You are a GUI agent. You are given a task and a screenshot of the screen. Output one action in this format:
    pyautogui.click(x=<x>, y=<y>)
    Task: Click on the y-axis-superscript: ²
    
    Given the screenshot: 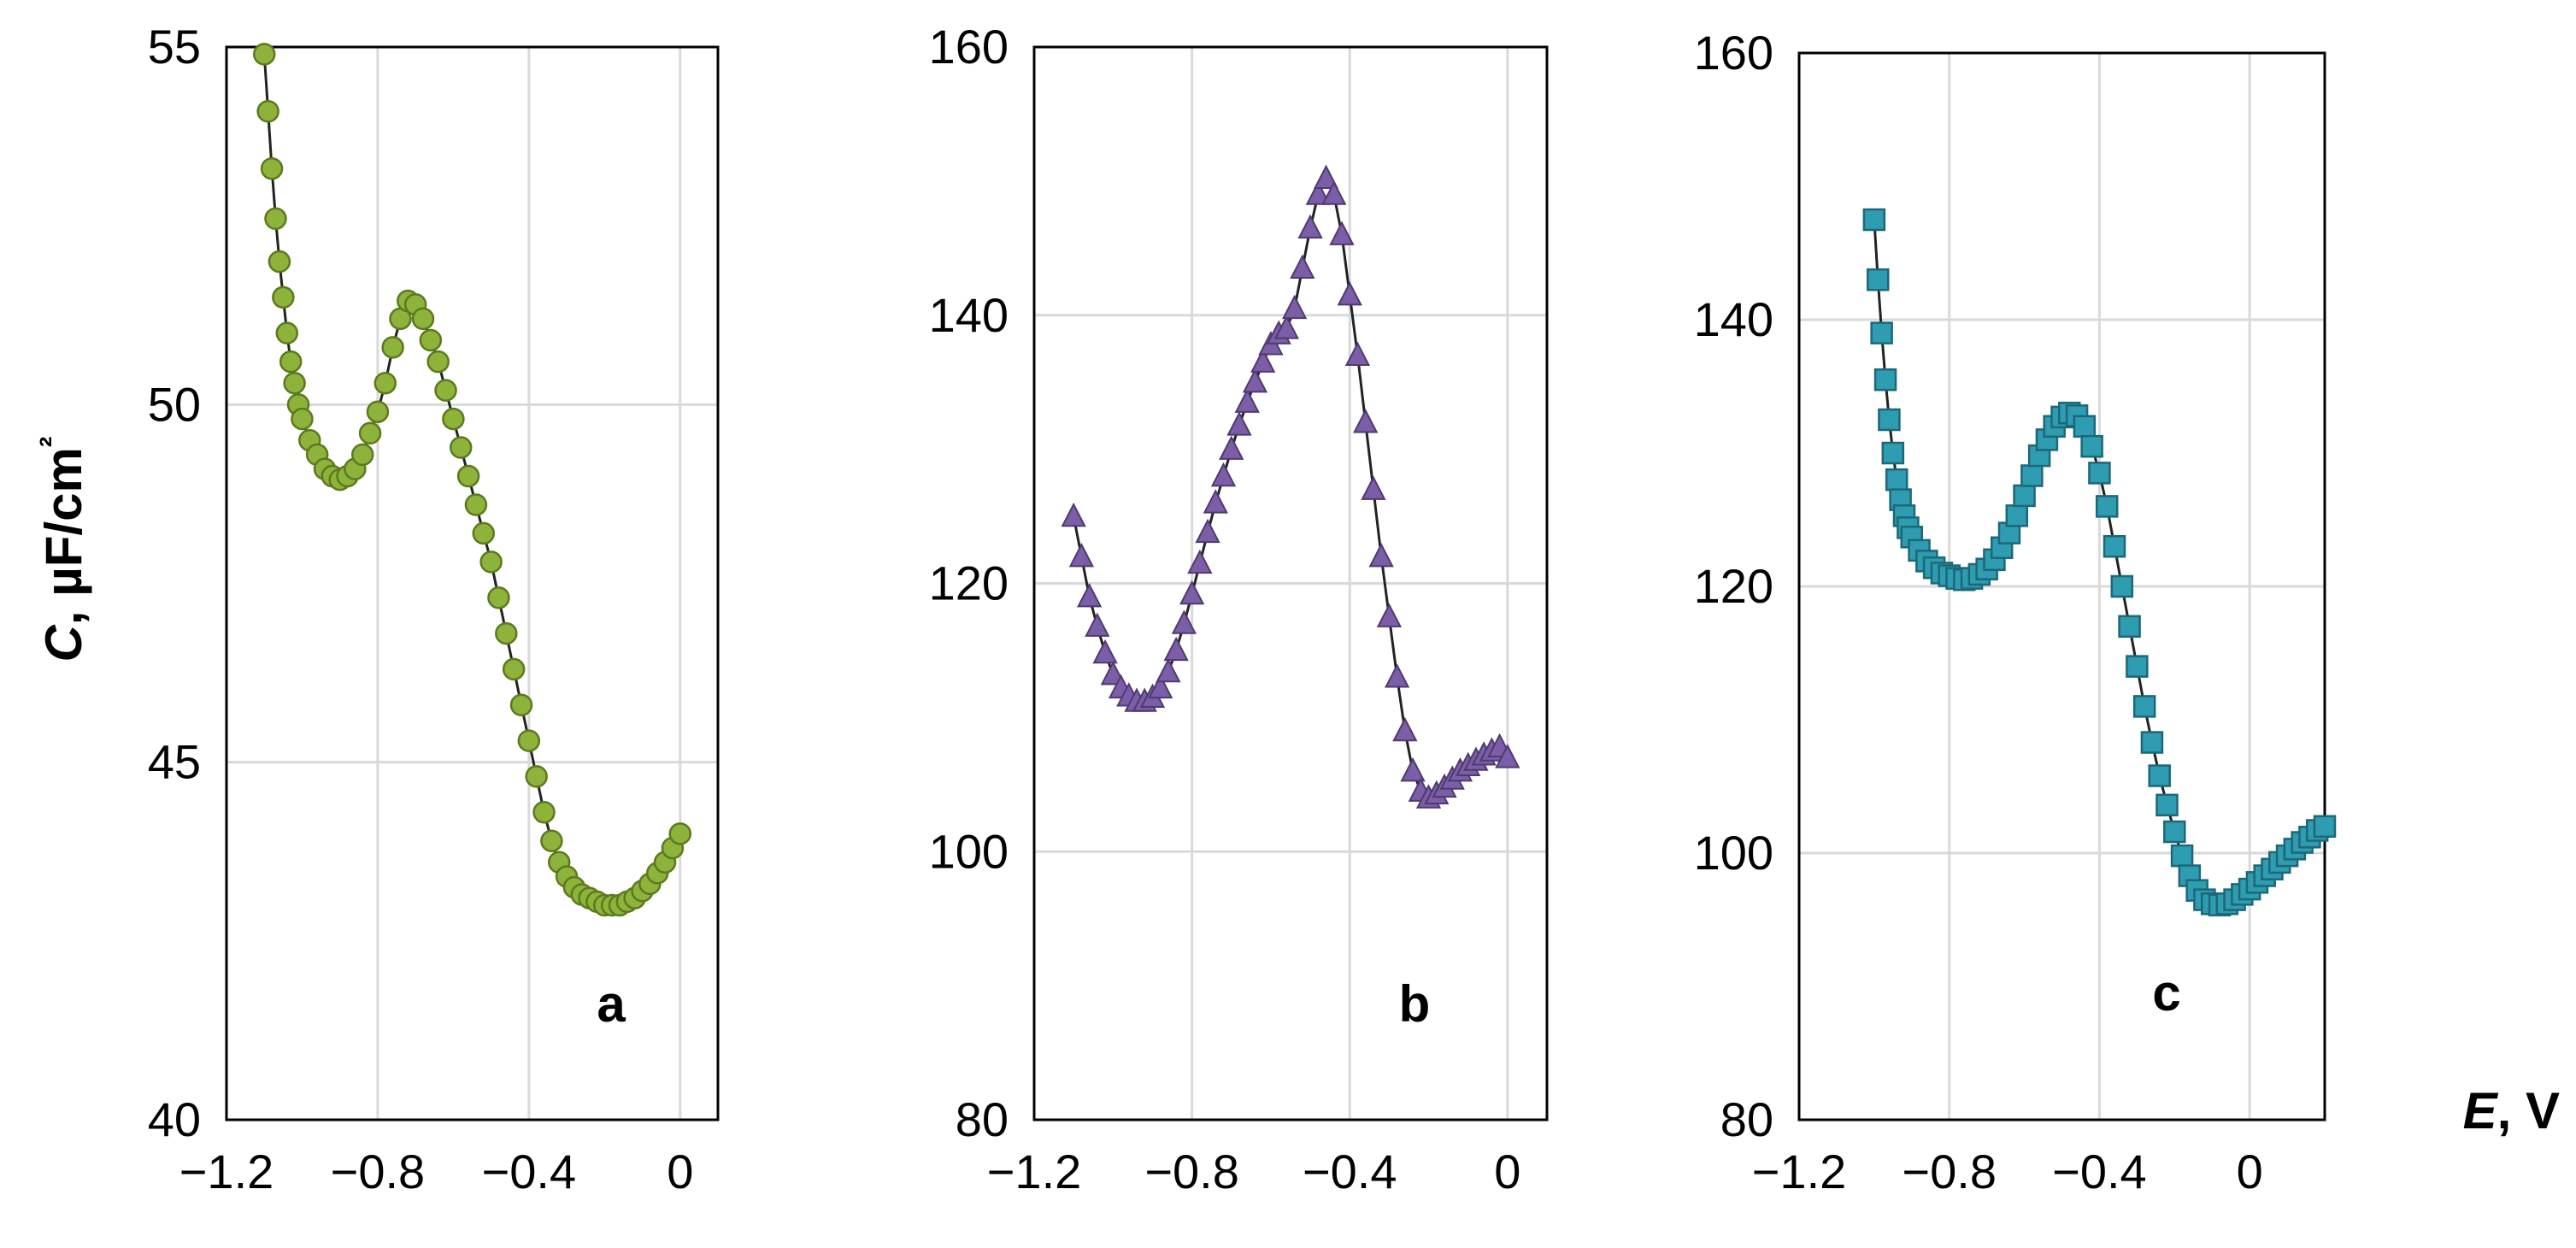 What is the action you would take?
    pyautogui.click(x=52, y=443)
    